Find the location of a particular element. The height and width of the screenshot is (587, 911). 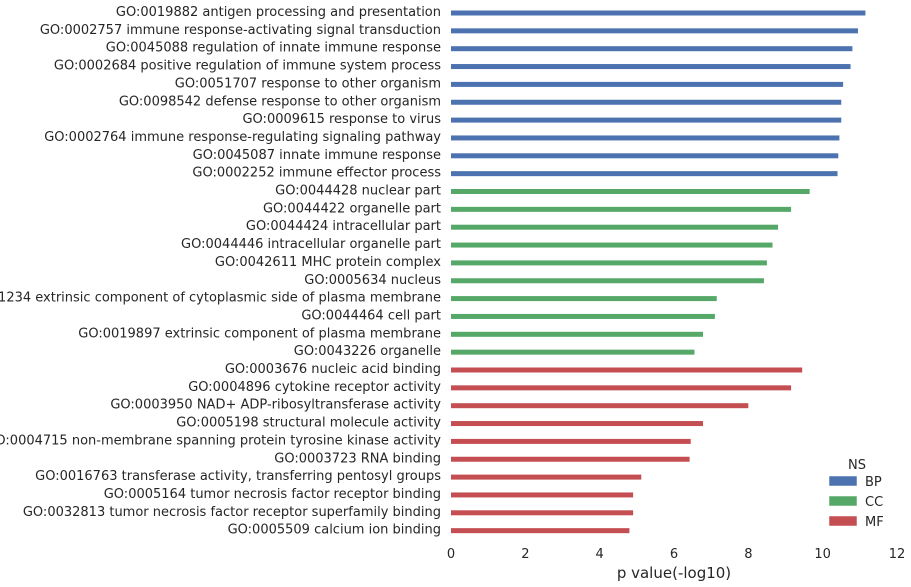

category-label: GO:0043226 organelle is located at coordinates (367, 351).